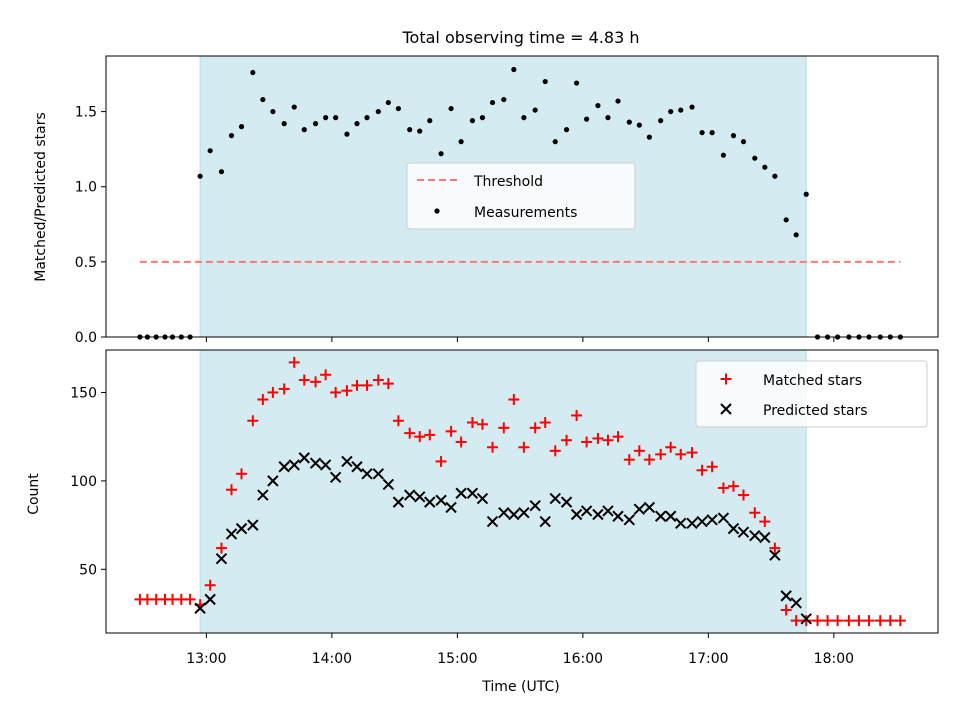 This screenshot has height=720, width=960. Describe the element at coordinates (83, 482) in the screenshot. I see `ytick-label: 100` at that location.